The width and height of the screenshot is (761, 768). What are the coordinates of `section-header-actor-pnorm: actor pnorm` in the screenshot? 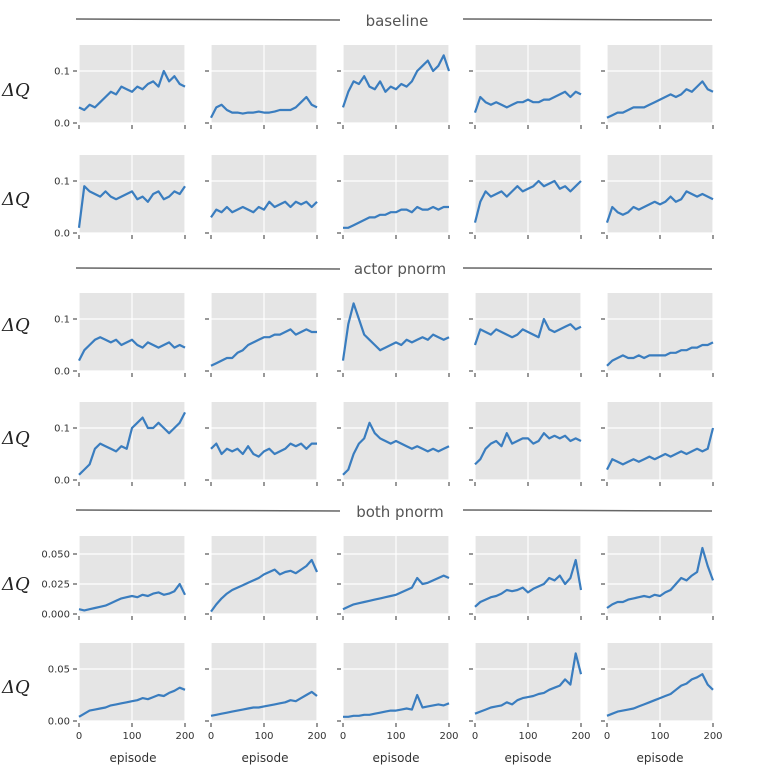 It's located at (394, 269).